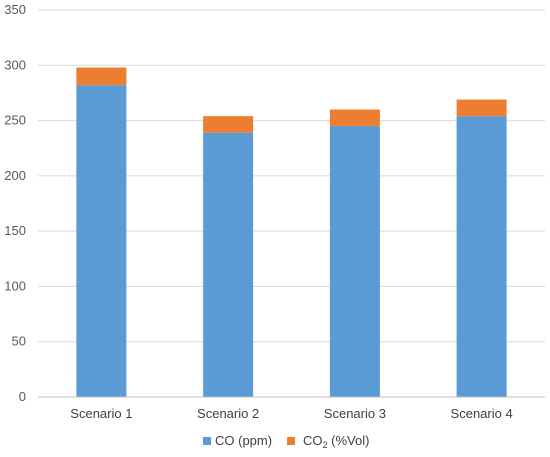 The image size is (550, 457). I want to click on y-axis-ticks: 0 50 100 150 200 250 300 350, so click(15, 203).